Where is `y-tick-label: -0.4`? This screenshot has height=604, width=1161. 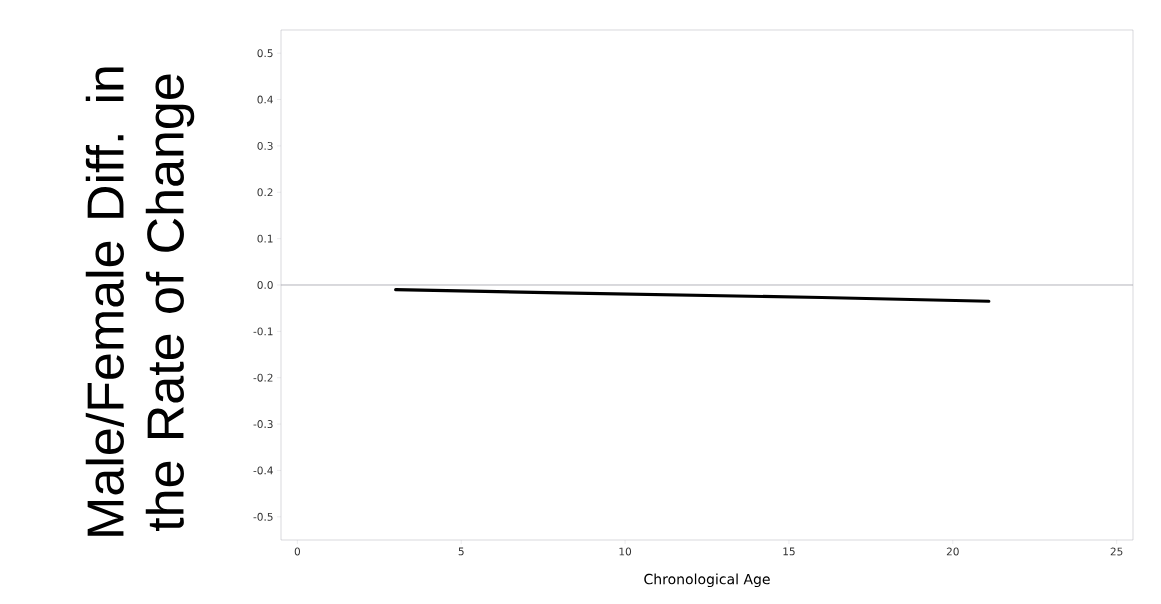
y-tick-label: -0.4 is located at coordinates (263, 470).